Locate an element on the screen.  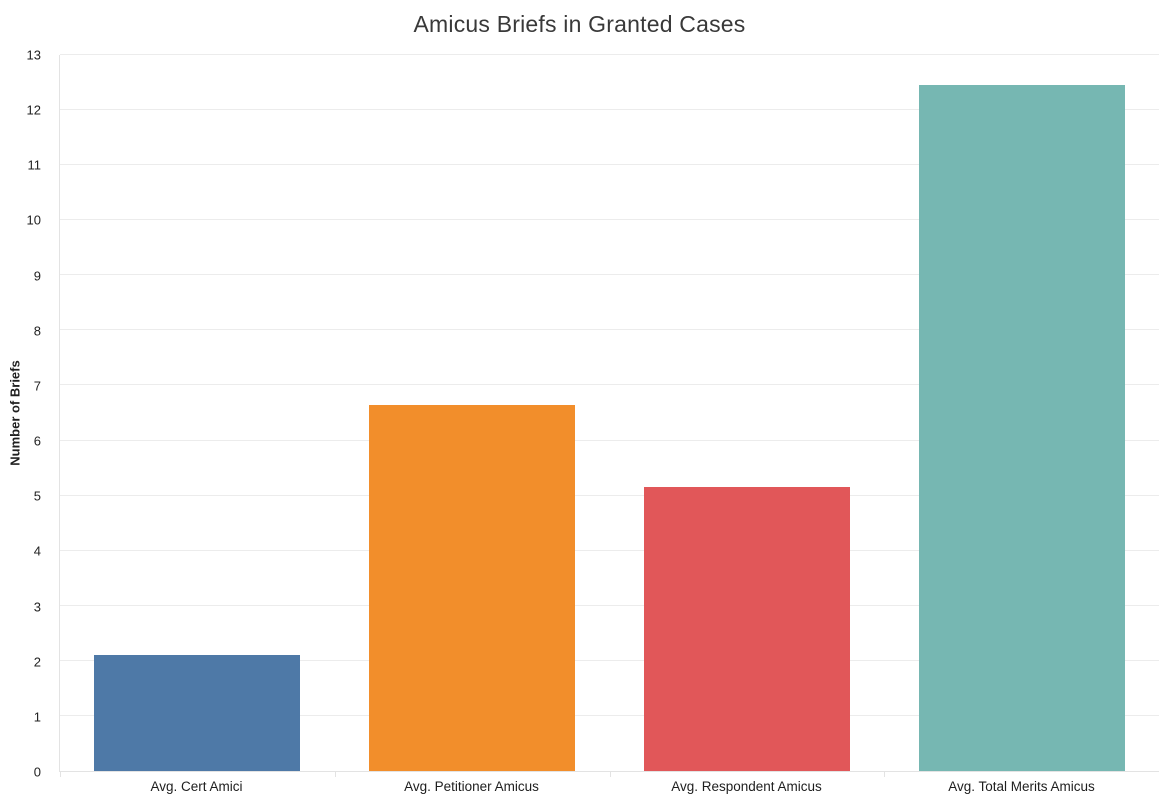
bar-avg-respondent-amicus is located at coordinates (746, 629).